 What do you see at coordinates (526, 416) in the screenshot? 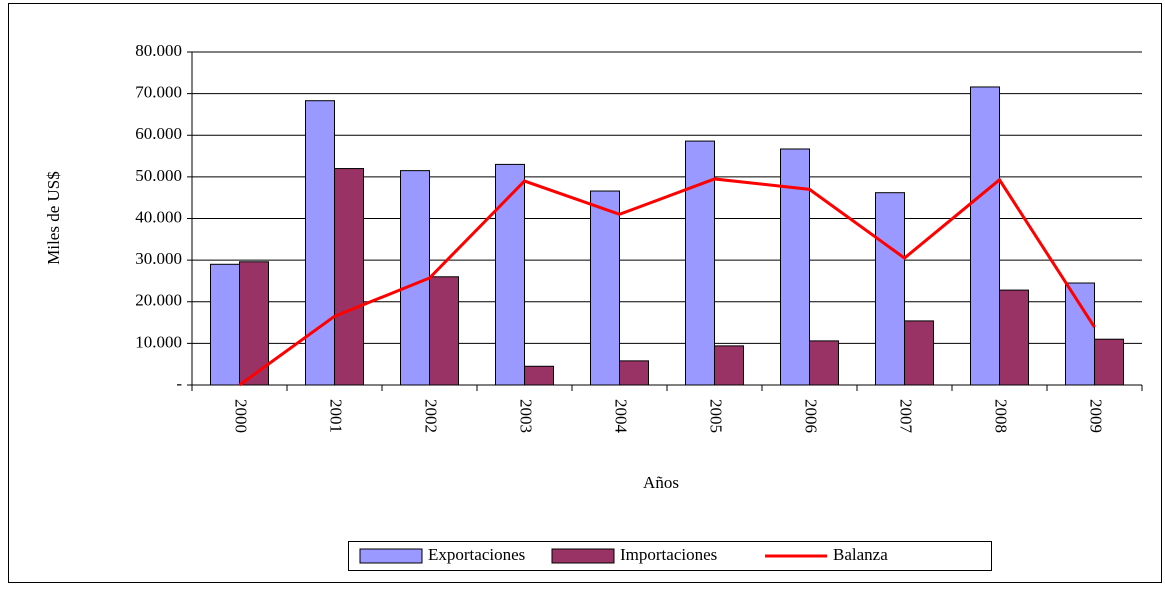
I see `x-tick-label: 2003` at bounding box center [526, 416].